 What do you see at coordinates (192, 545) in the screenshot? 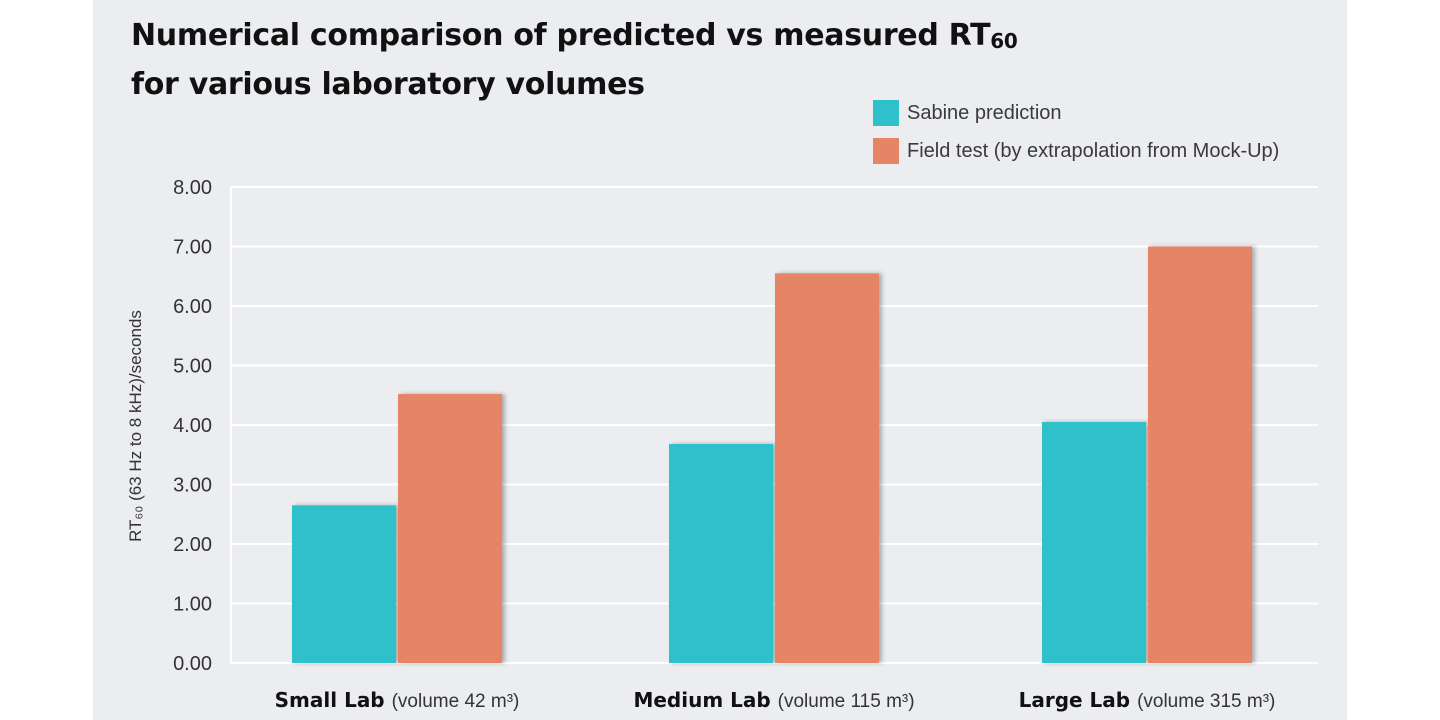
I see `y-tick-label: 2.00` at bounding box center [192, 545].